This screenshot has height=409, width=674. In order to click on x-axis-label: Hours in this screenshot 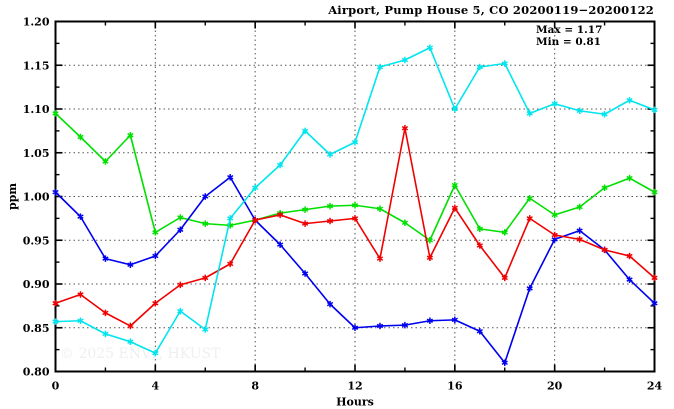, I will do `click(355, 402)`.